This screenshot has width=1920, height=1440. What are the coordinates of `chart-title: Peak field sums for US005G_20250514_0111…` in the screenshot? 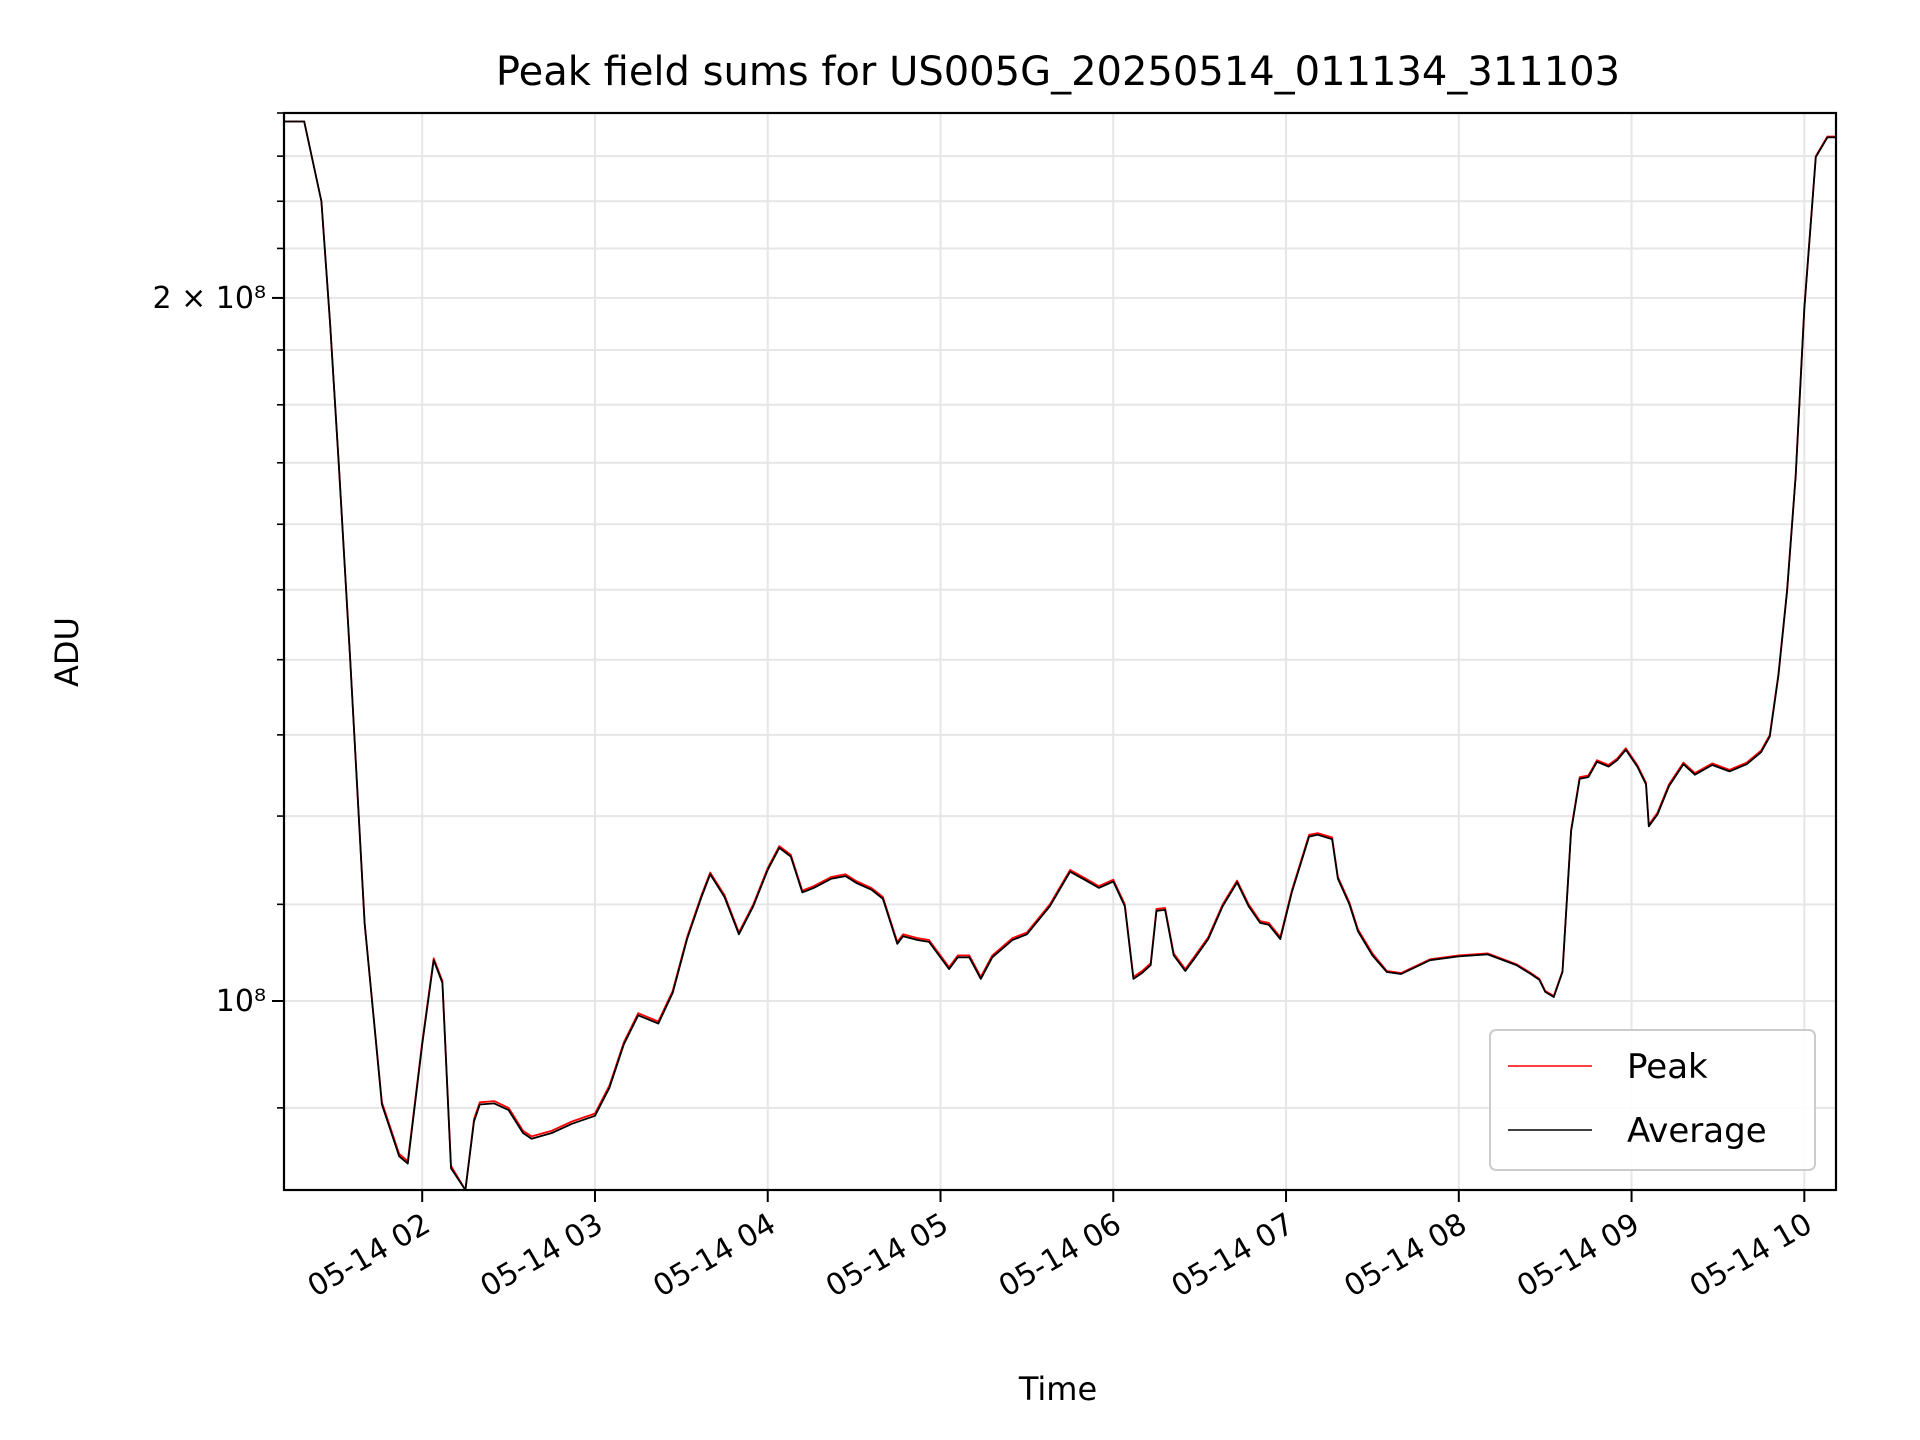 It's located at (1058, 72).